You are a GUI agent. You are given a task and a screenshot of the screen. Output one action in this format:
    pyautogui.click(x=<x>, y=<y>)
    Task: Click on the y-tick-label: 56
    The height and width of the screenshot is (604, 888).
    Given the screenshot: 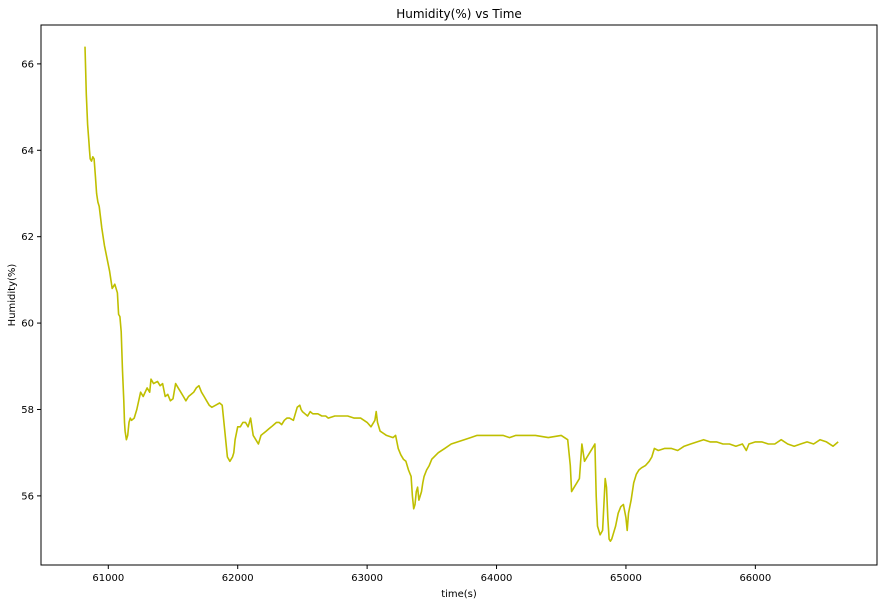 What is the action you would take?
    pyautogui.click(x=27, y=496)
    